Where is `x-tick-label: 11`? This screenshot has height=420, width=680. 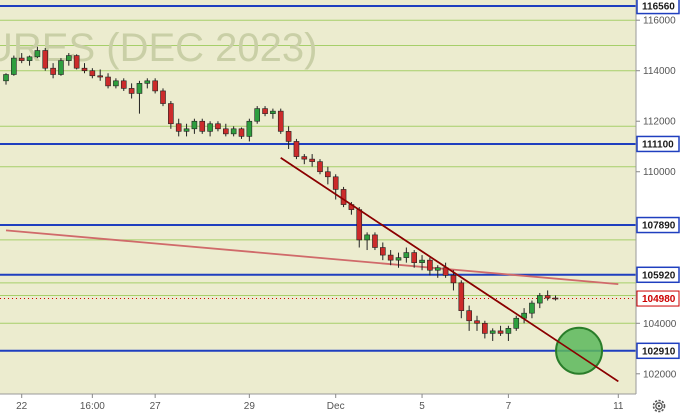 x-tick-label: 11 is located at coordinates (618, 406).